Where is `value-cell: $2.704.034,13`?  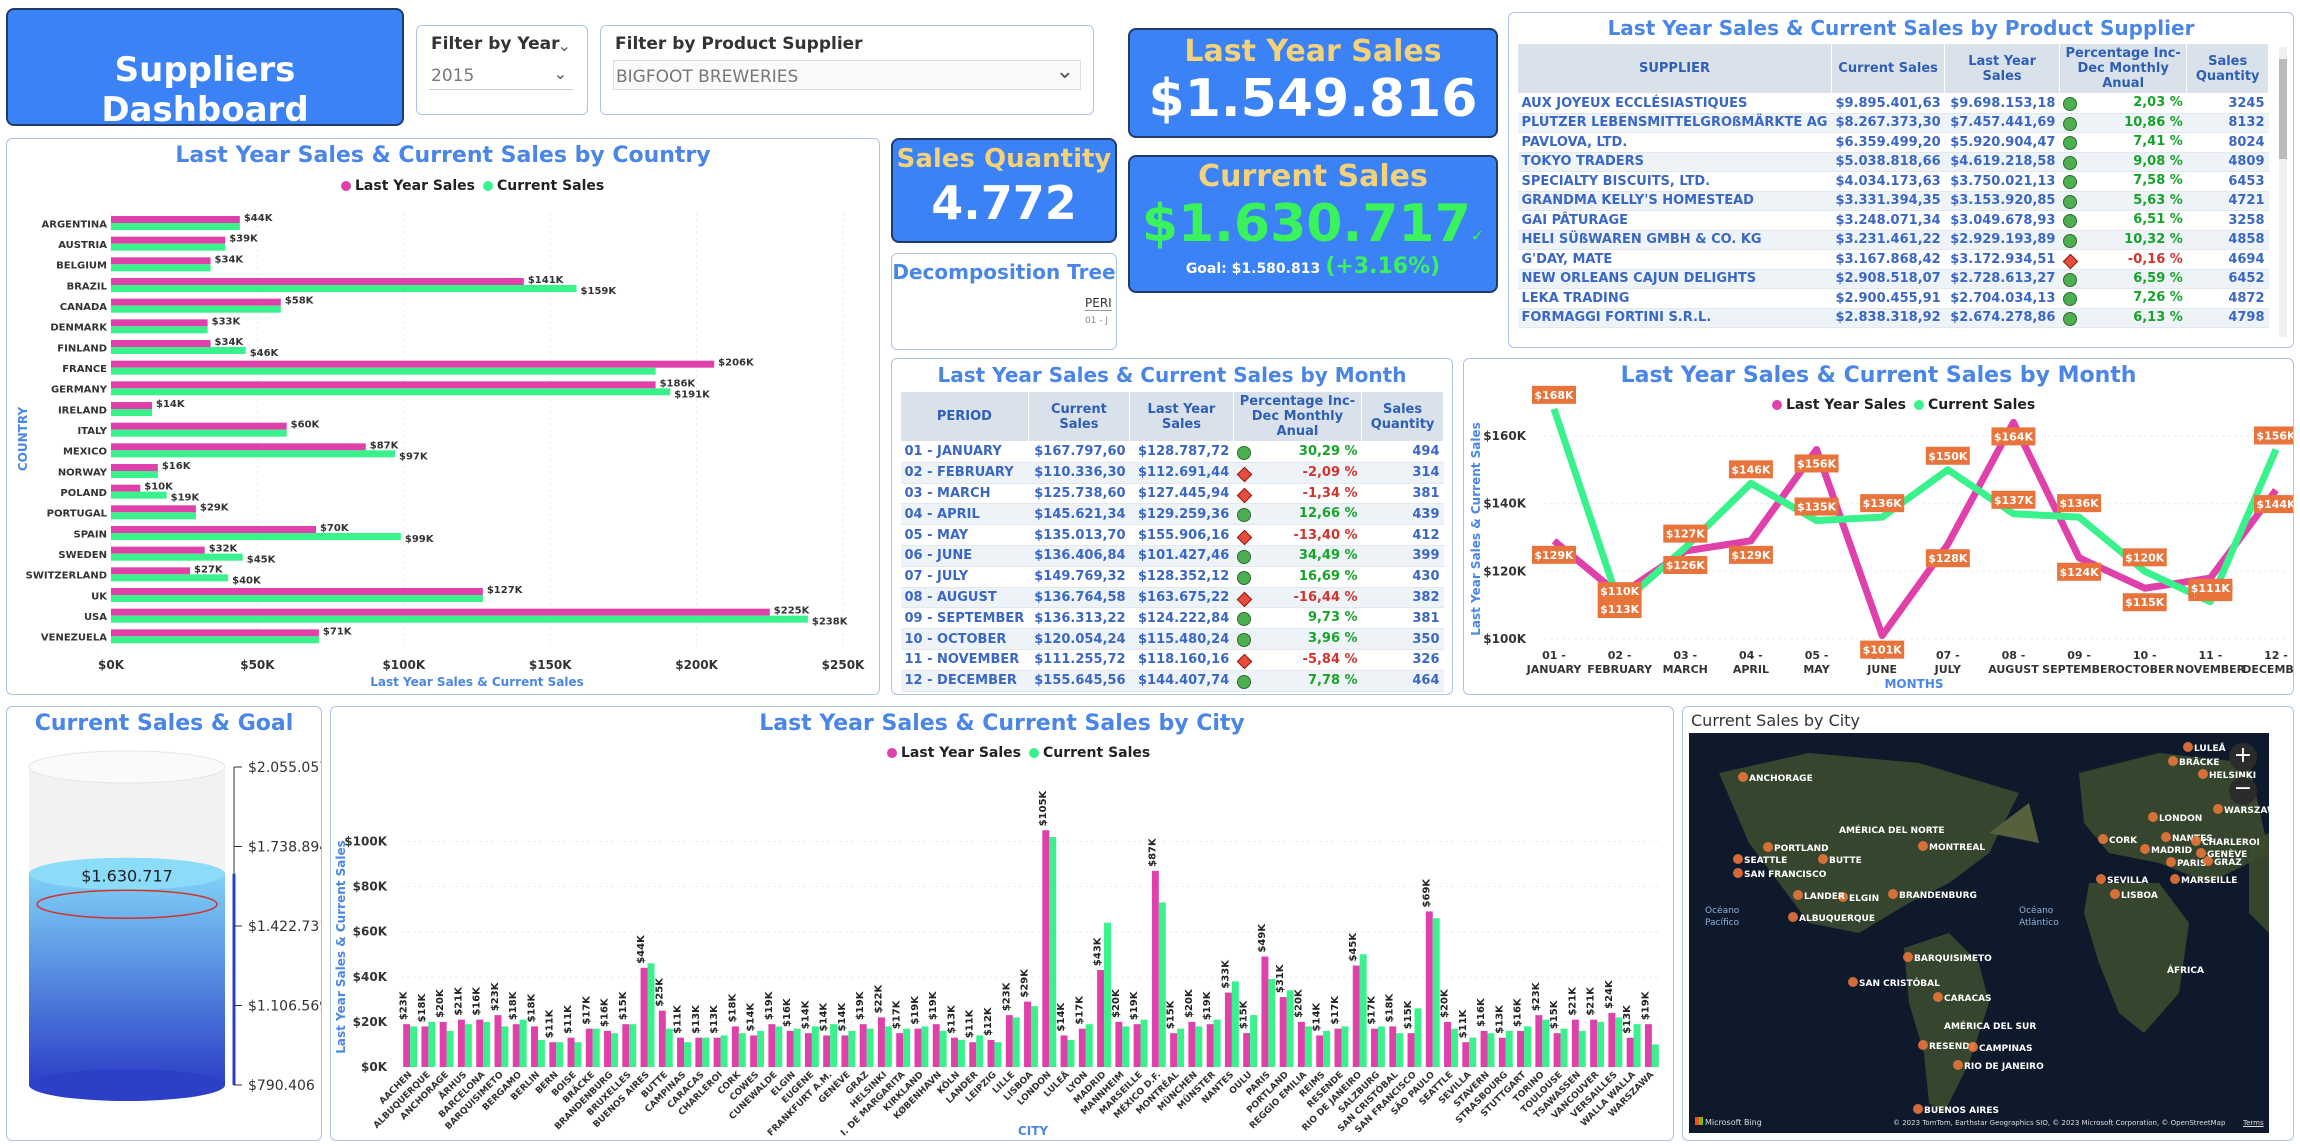
value-cell: $2.704.034,13 is located at coordinates (2002, 298).